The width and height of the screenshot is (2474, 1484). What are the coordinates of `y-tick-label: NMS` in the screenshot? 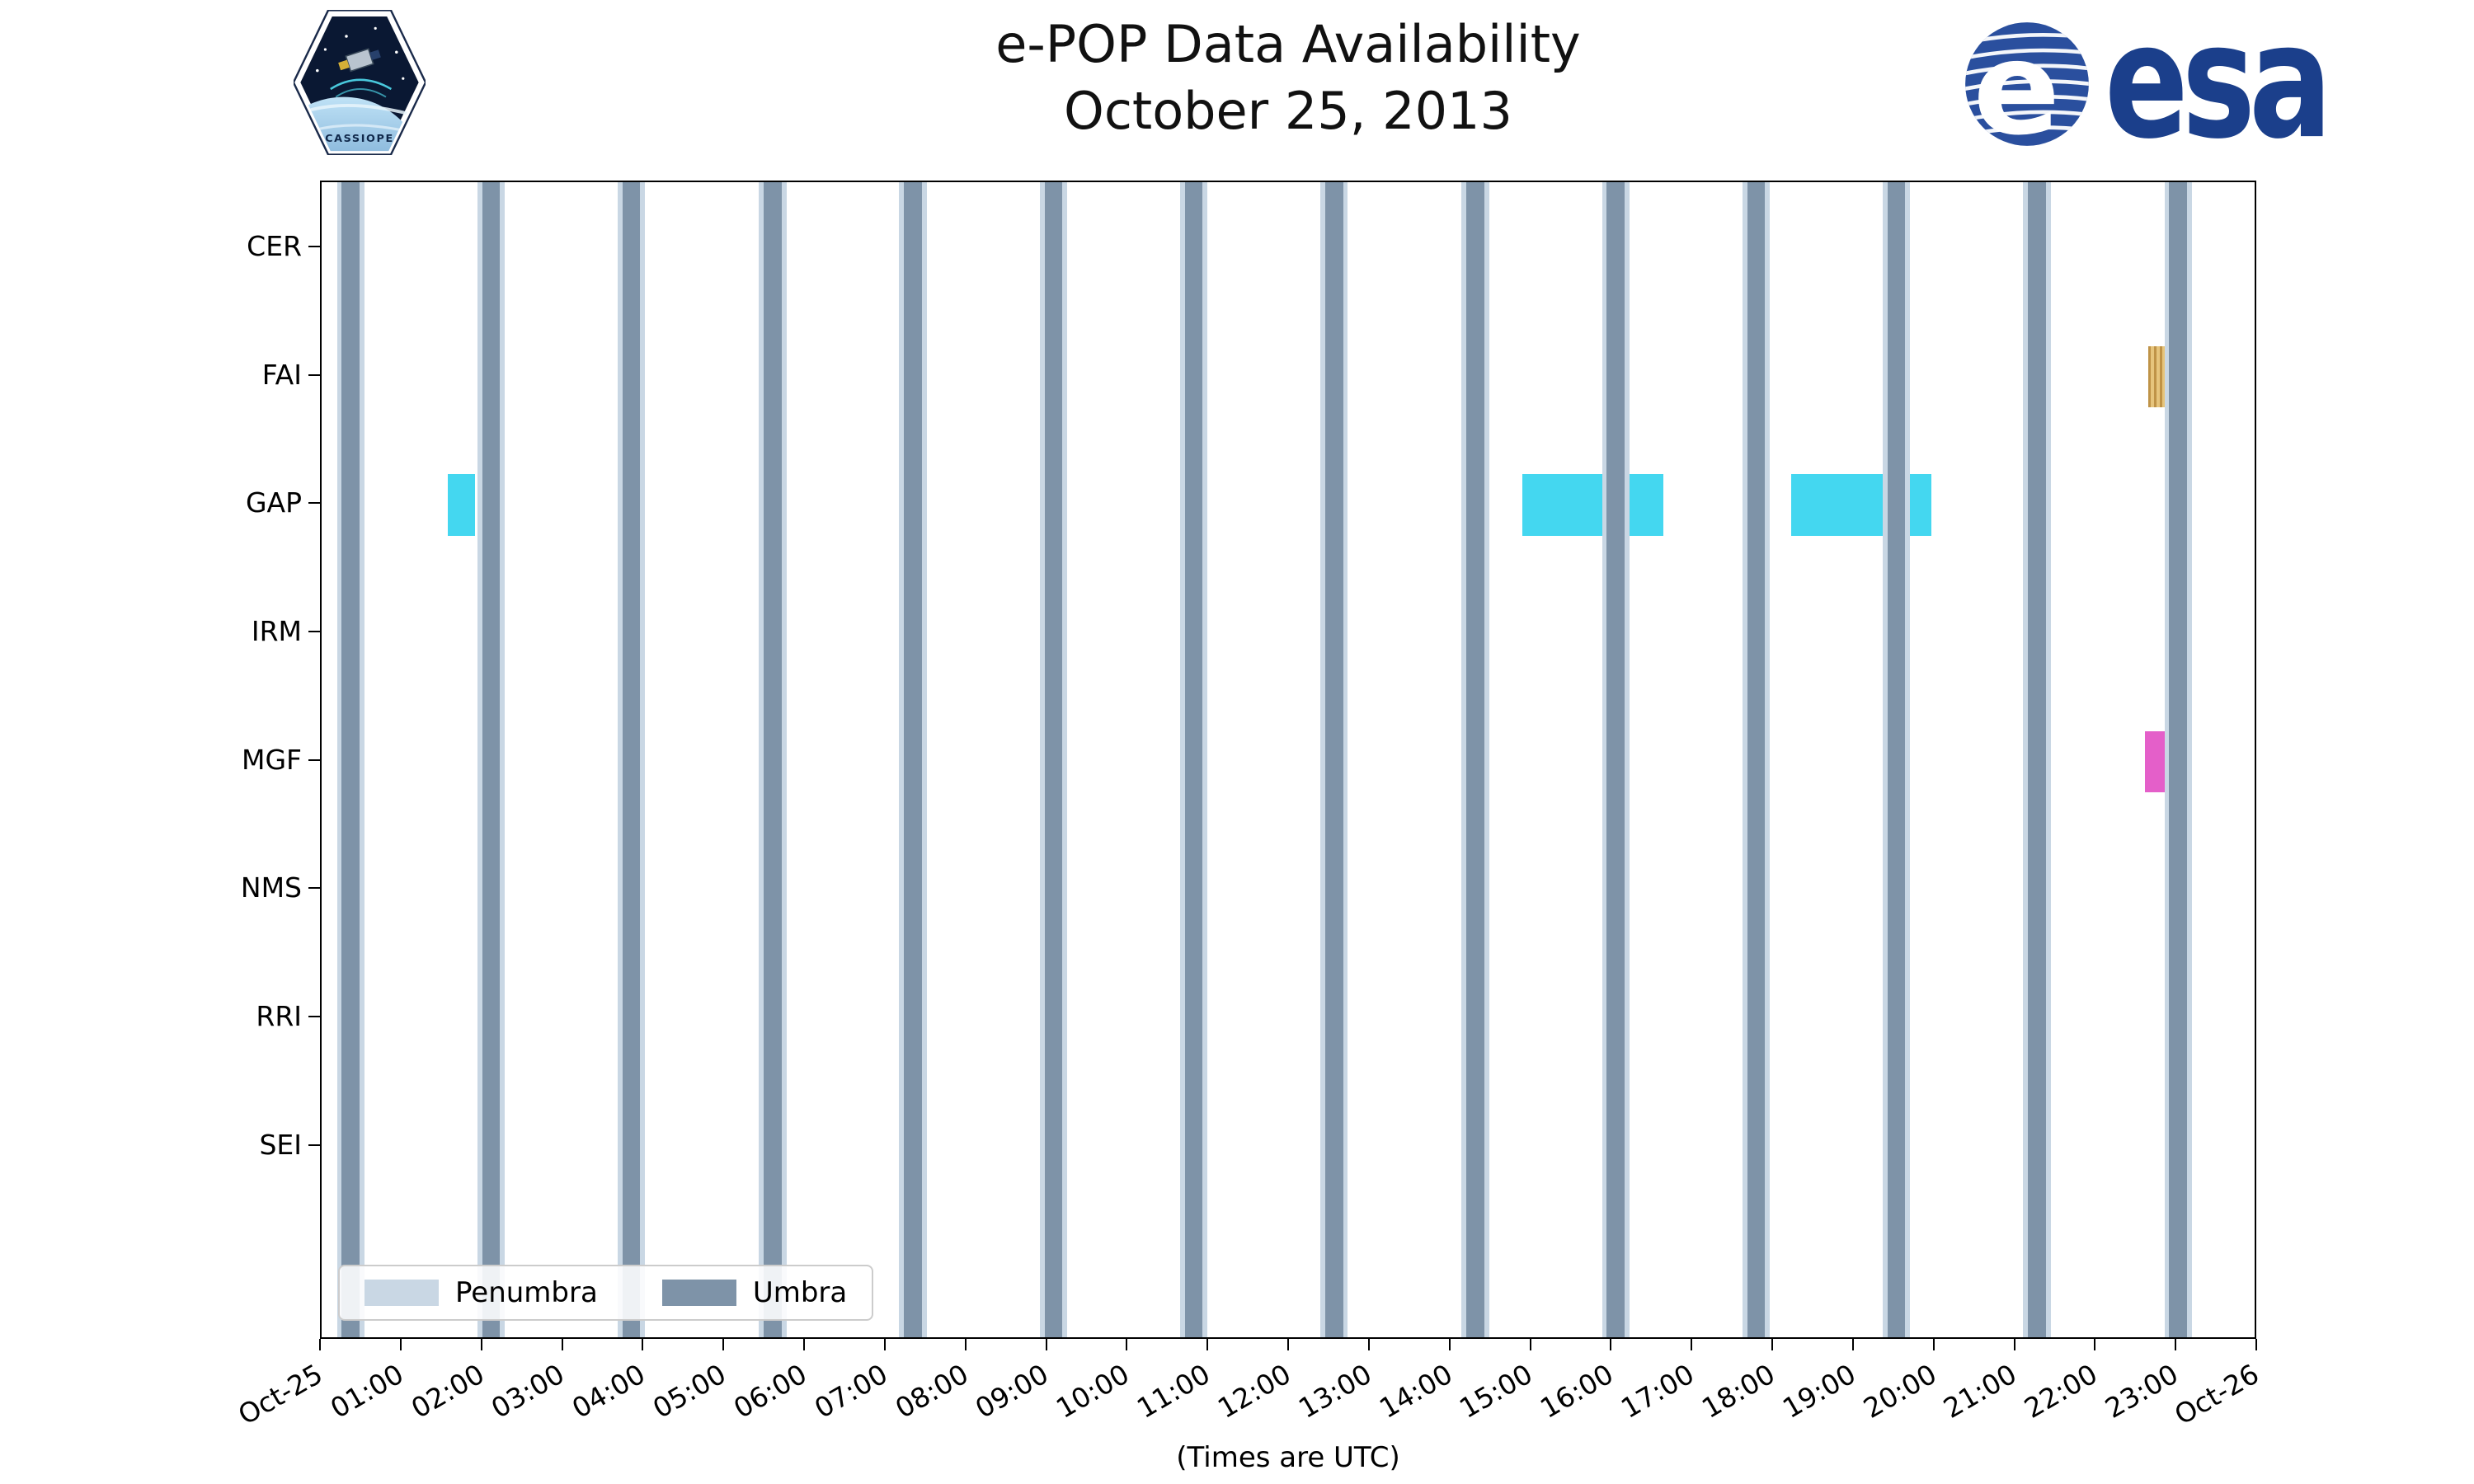 It's located at (271, 887).